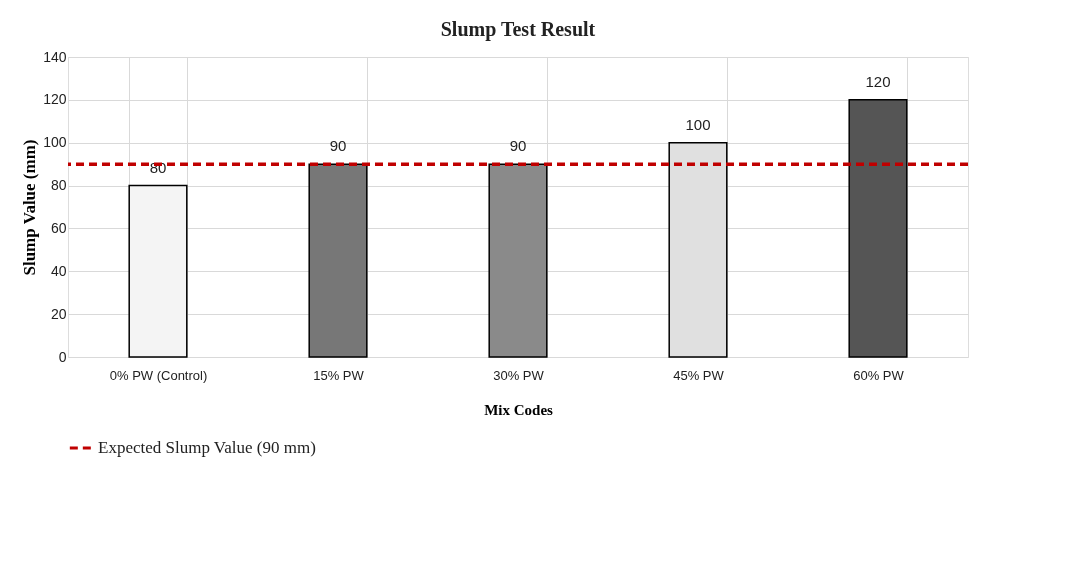  Describe the element at coordinates (55, 142) in the screenshot. I see `y-tick-label: 100` at that location.